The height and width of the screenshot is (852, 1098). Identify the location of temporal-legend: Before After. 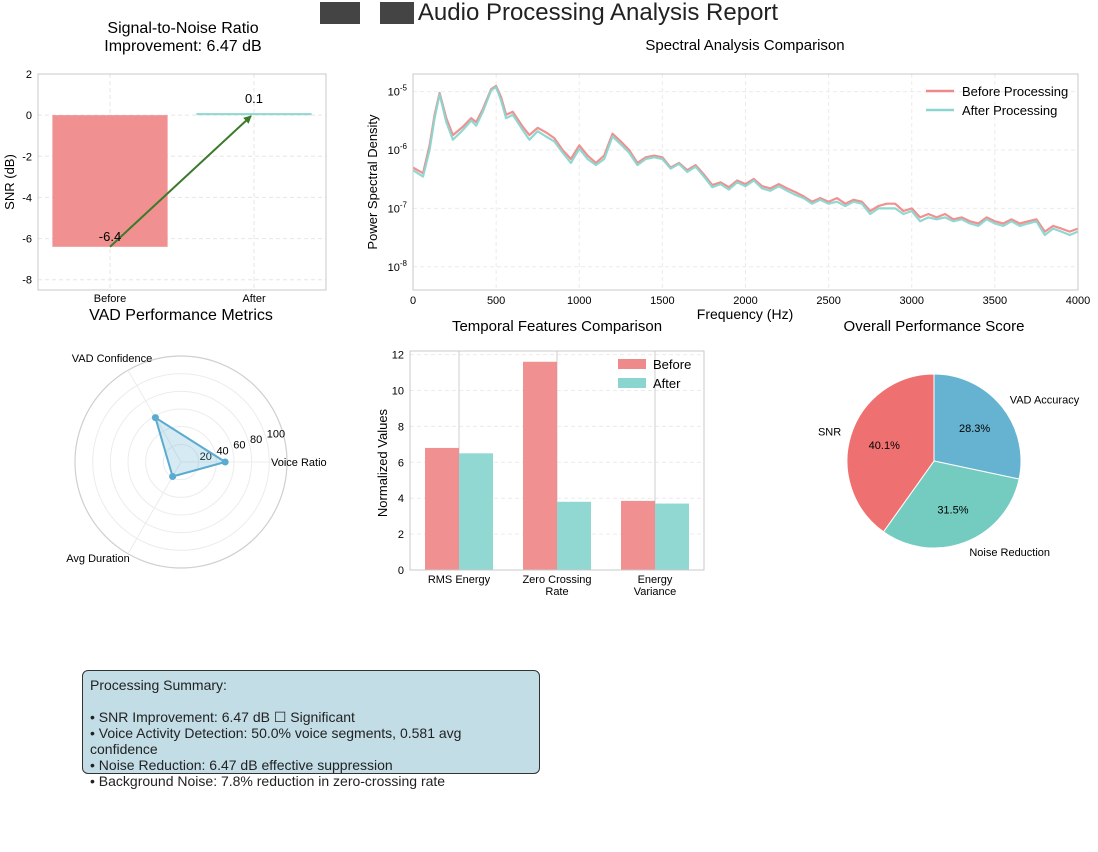
(654, 374).